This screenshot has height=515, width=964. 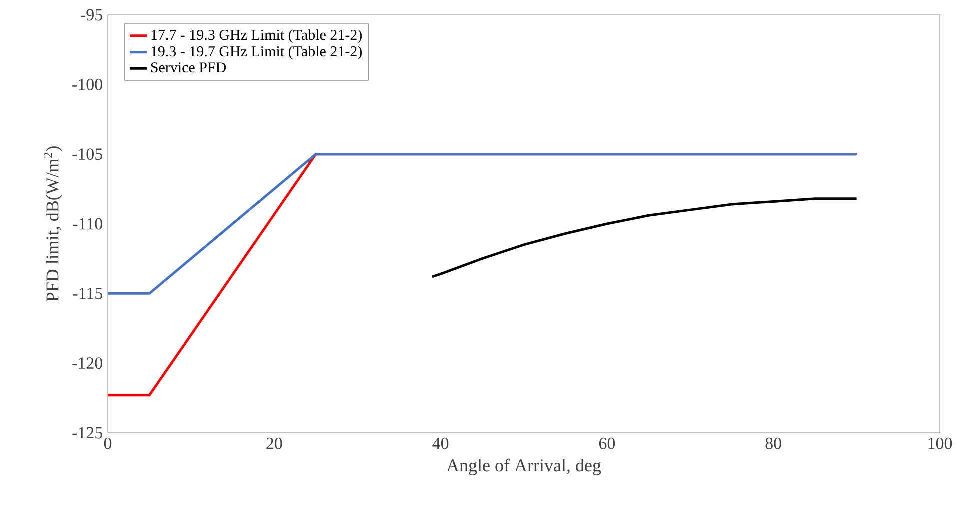 What do you see at coordinates (607, 444) in the screenshot?
I see `x-tick-label: 60` at bounding box center [607, 444].